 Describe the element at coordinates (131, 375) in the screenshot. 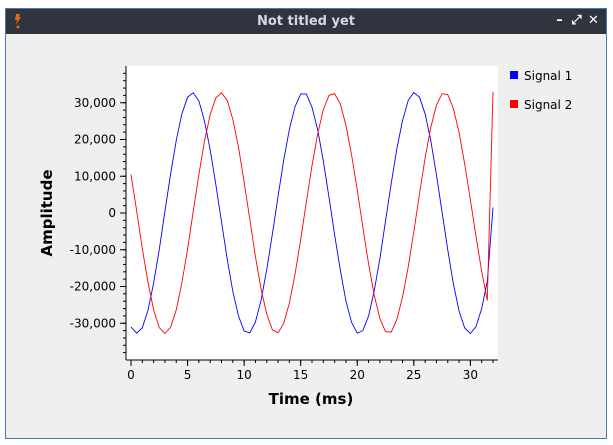

I see `x-tick-label: 0` at that location.